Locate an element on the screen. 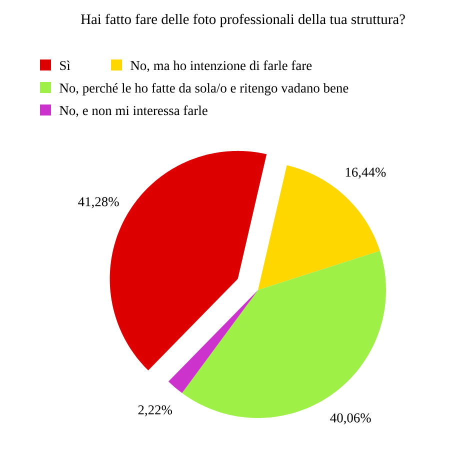 The height and width of the screenshot is (450, 450). legend-label: Sì is located at coordinates (65, 65).